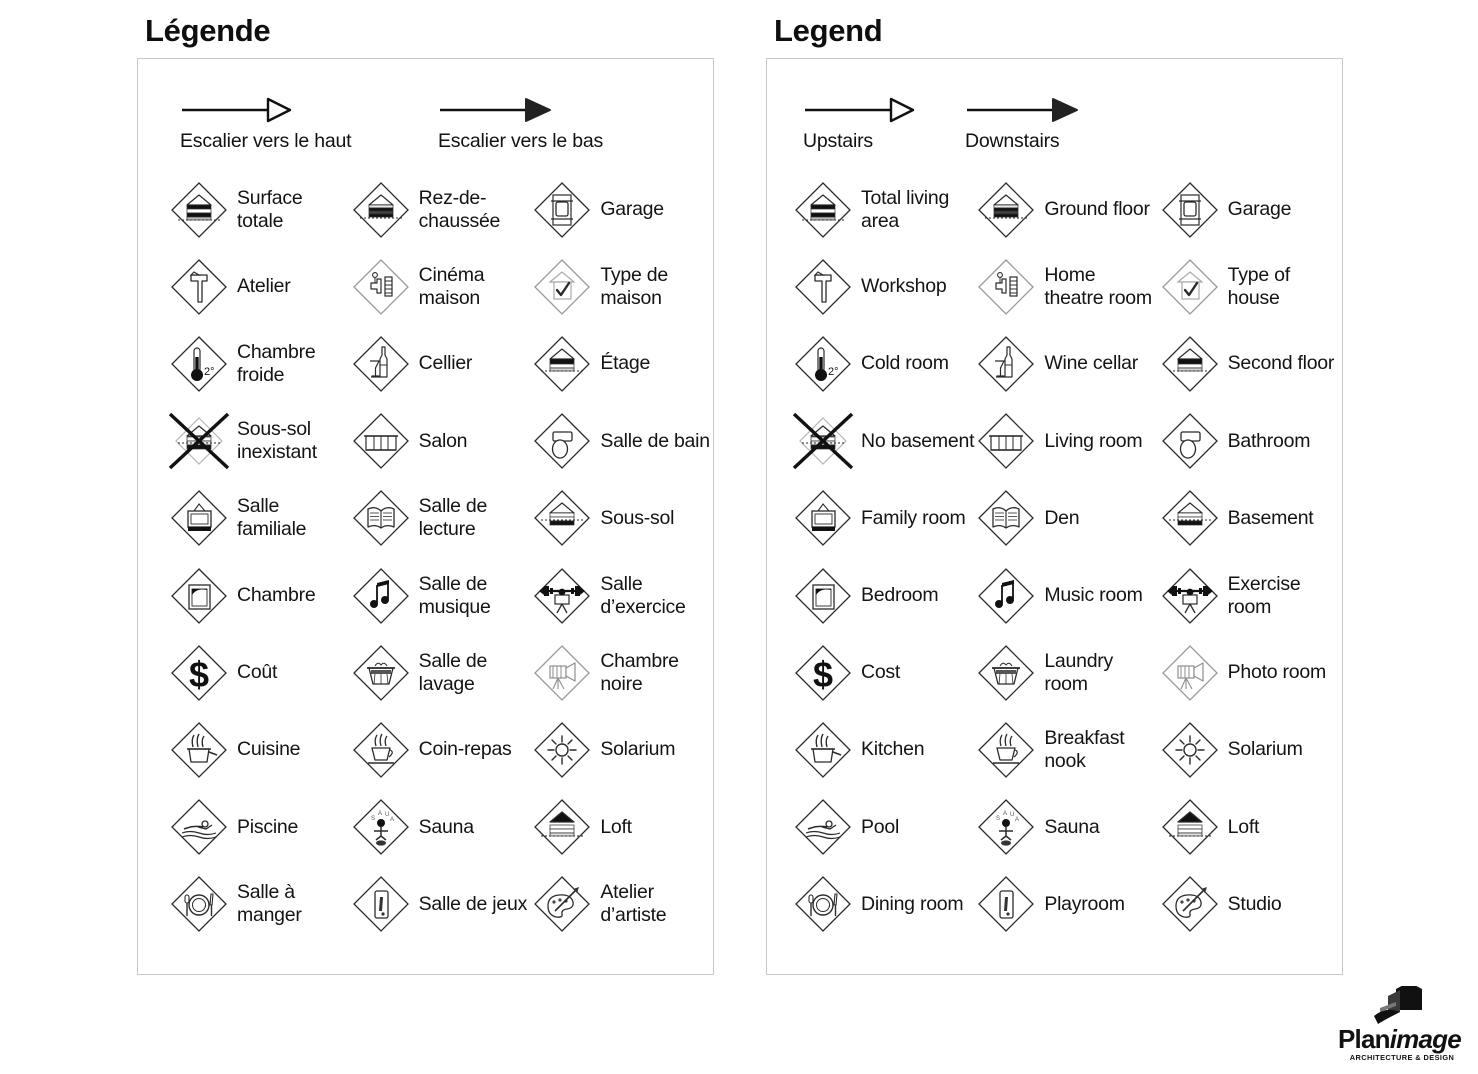 The image size is (1478, 1074). I want to click on legend-item: Chambre noire, so click(622, 672).